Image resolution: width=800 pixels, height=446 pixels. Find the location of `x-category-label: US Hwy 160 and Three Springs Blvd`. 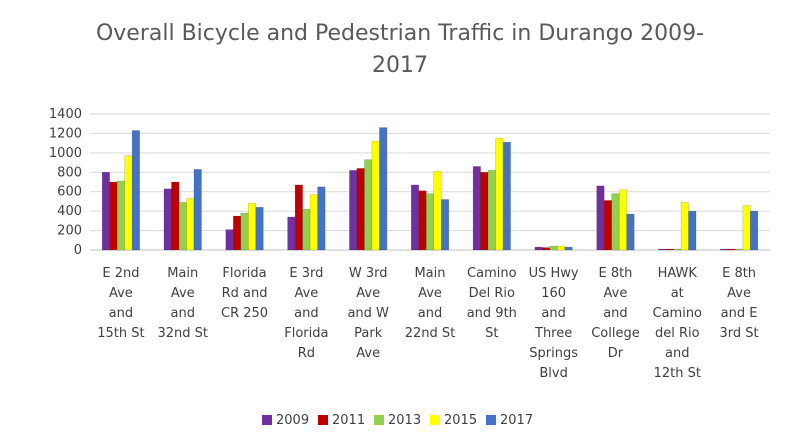

x-category-label: US Hwy 160 and Three Springs Blvd is located at coordinates (554, 323).